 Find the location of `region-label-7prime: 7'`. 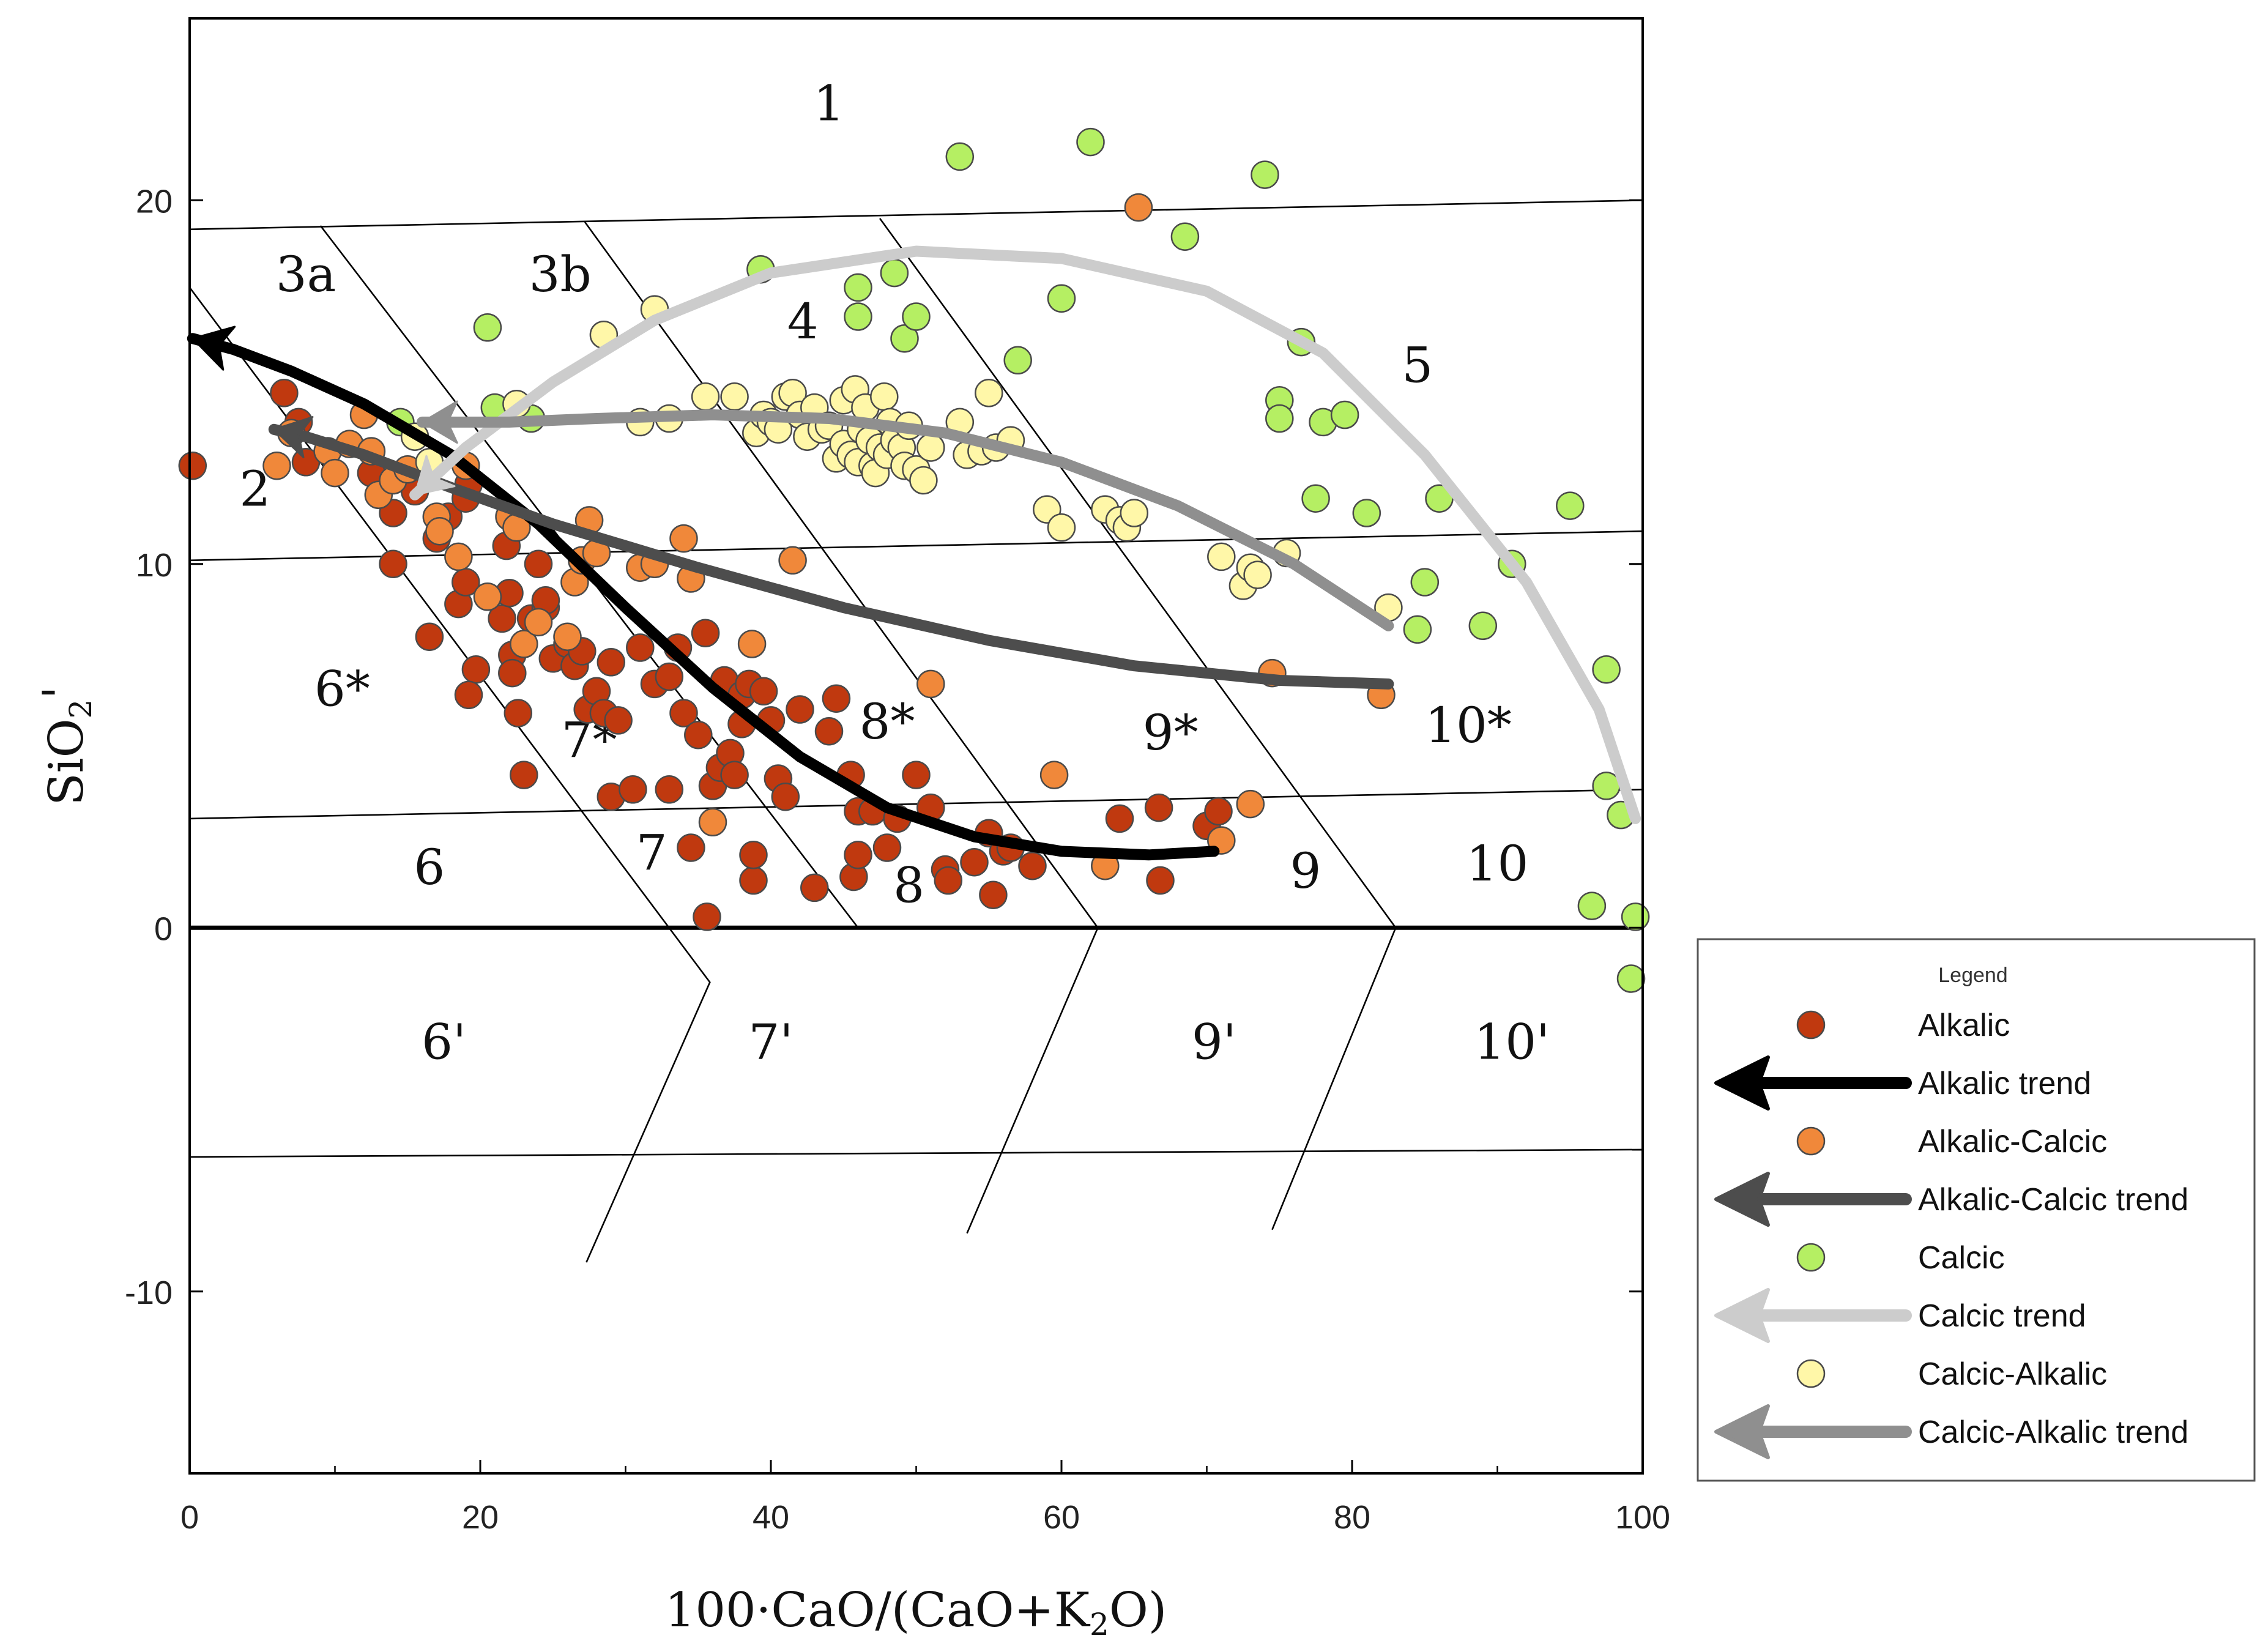

region-label-7prime: 7' is located at coordinates (771, 1041).